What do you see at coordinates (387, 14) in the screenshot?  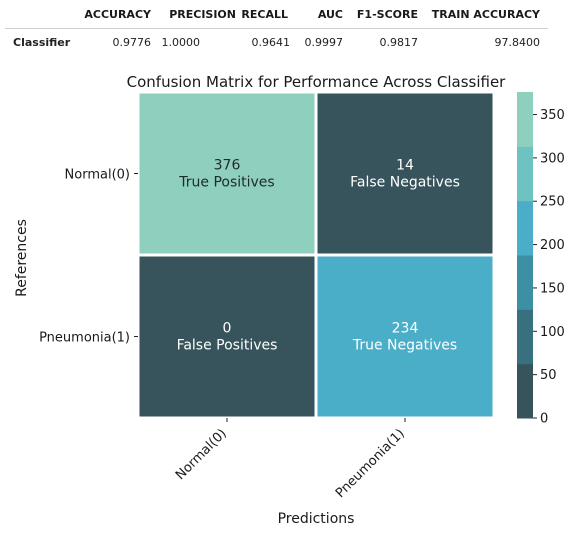 I see `metrics-header-f1-score: F1-SCORE` at bounding box center [387, 14].